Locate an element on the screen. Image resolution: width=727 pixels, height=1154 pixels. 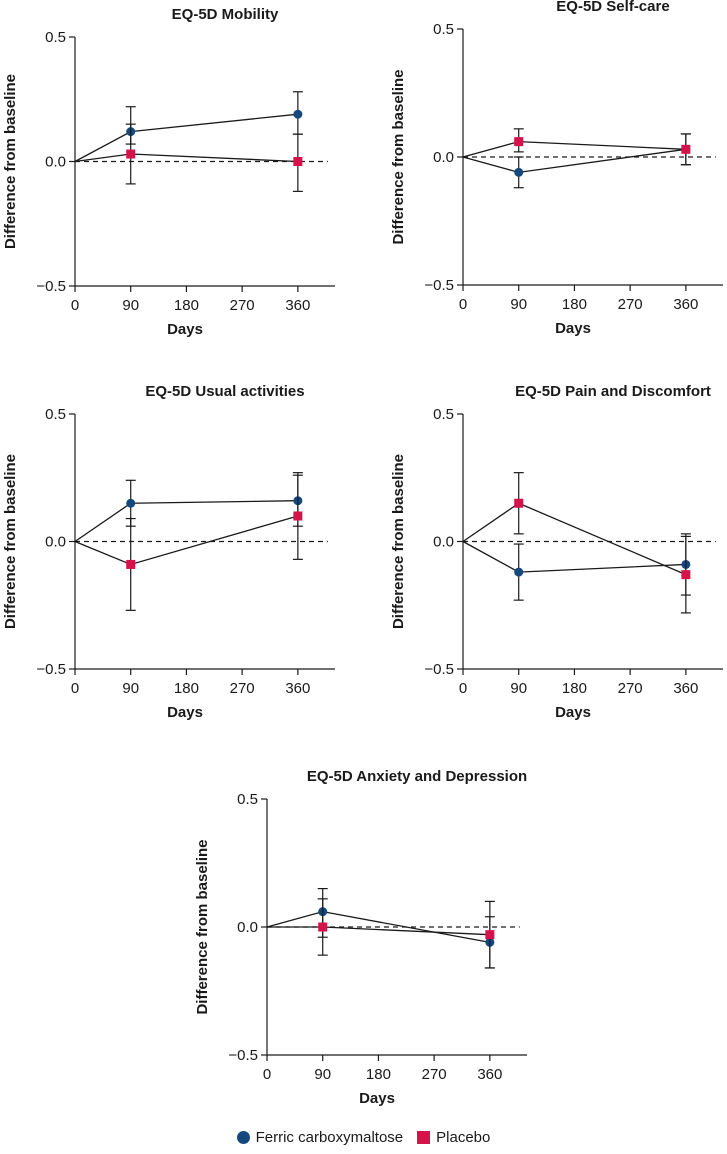
chart-title: EQ-5D Usual activities is located at coordinates (224, 391).